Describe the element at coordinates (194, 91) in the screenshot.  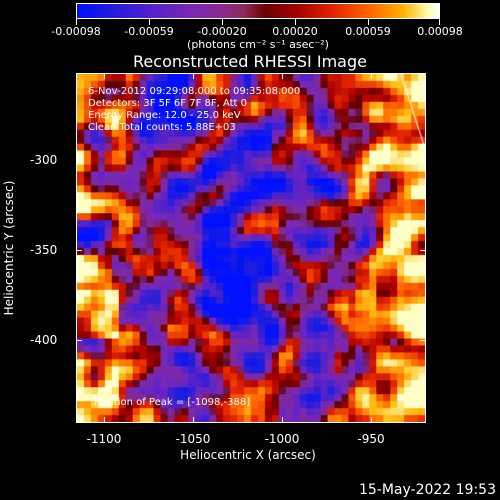
I see `time-range-text: 6-Nov-2012 09:29:08.000 to 09:35:08.000` at that location.